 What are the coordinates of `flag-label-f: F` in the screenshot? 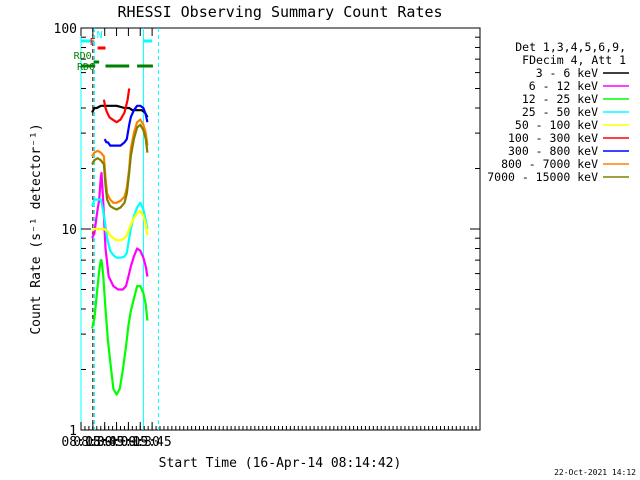 It's located at (93, 42).